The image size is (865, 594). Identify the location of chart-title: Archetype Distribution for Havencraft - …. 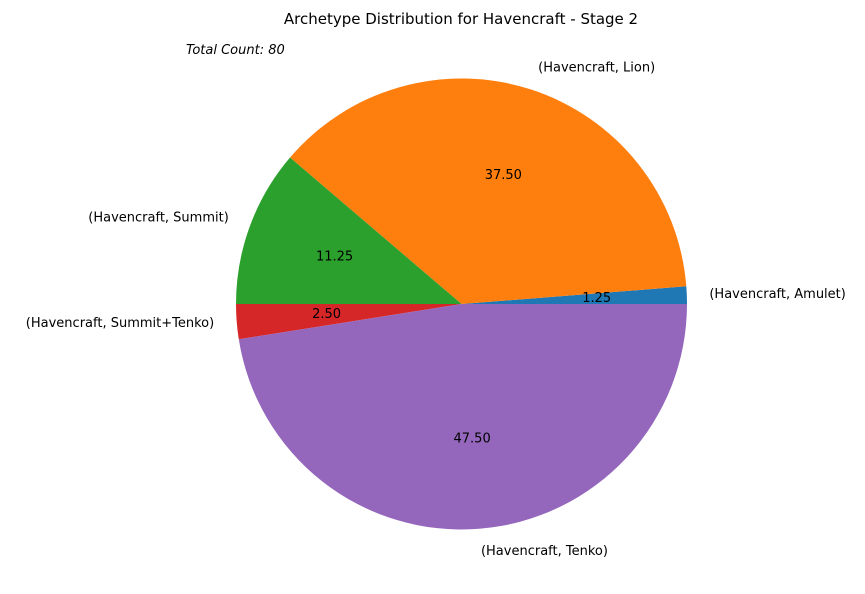
(461, 19).